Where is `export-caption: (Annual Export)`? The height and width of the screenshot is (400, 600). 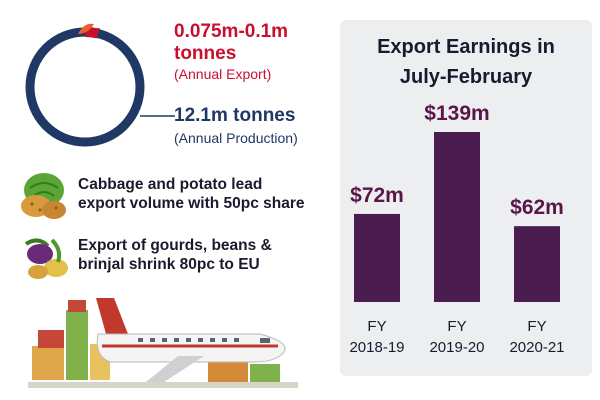 export-caption: (Annual Export) is located at coordinates (223, 74).